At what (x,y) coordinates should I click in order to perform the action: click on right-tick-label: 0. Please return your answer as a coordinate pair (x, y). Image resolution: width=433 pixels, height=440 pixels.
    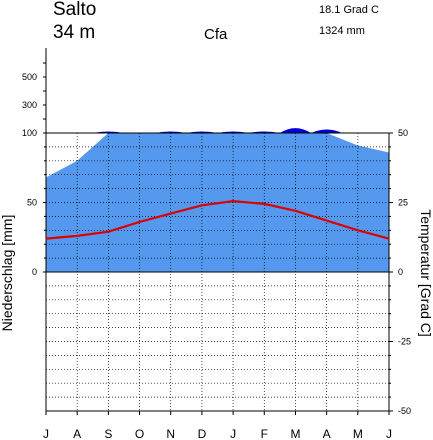
    Looking at the image, I should click on (400, 272).